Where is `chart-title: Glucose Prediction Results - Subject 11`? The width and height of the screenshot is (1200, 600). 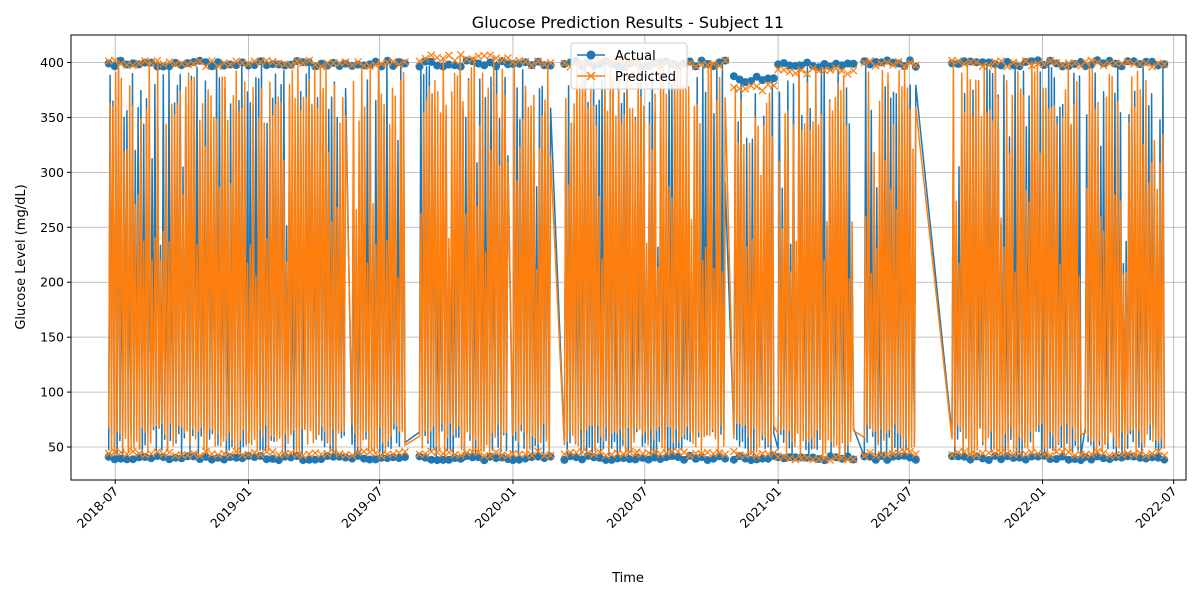 chart-title: Glucose Prediction Results - Subject 11 is located at coordinates (628, 22).